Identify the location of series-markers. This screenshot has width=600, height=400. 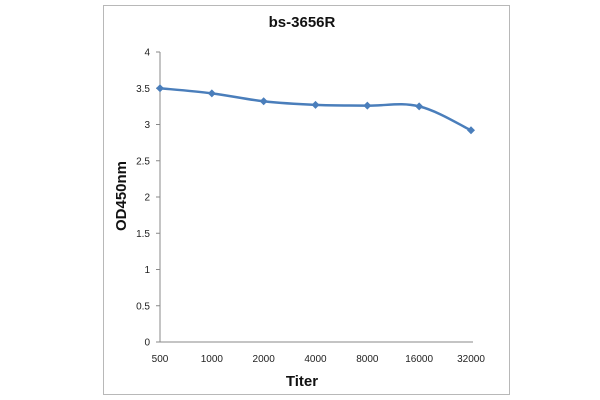
(315, 109).